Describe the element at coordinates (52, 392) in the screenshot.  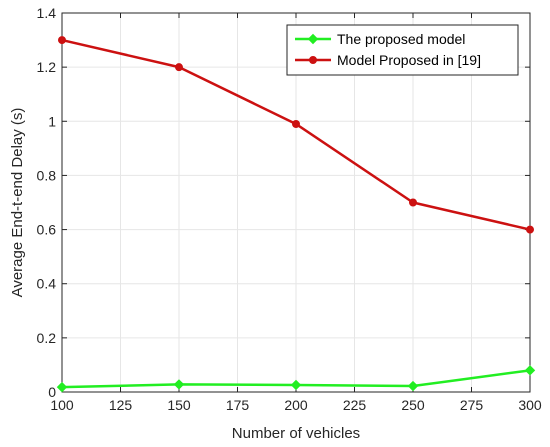
I see `y-tick-label: 0` at that location.